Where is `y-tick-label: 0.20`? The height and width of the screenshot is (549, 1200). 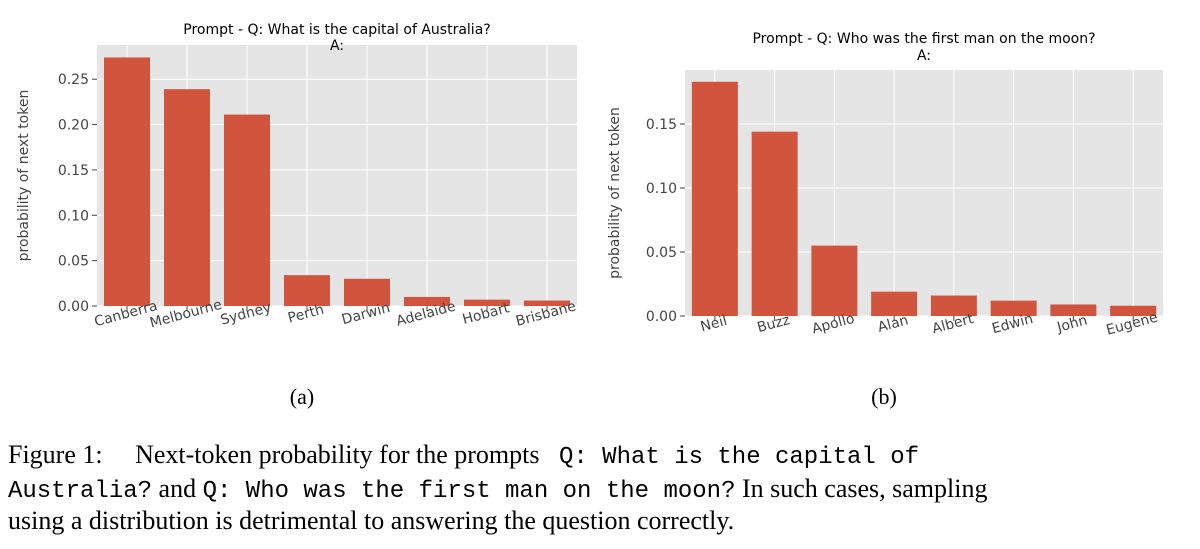 y-tick-label: 0.20 is located at coordinates (73, 126).